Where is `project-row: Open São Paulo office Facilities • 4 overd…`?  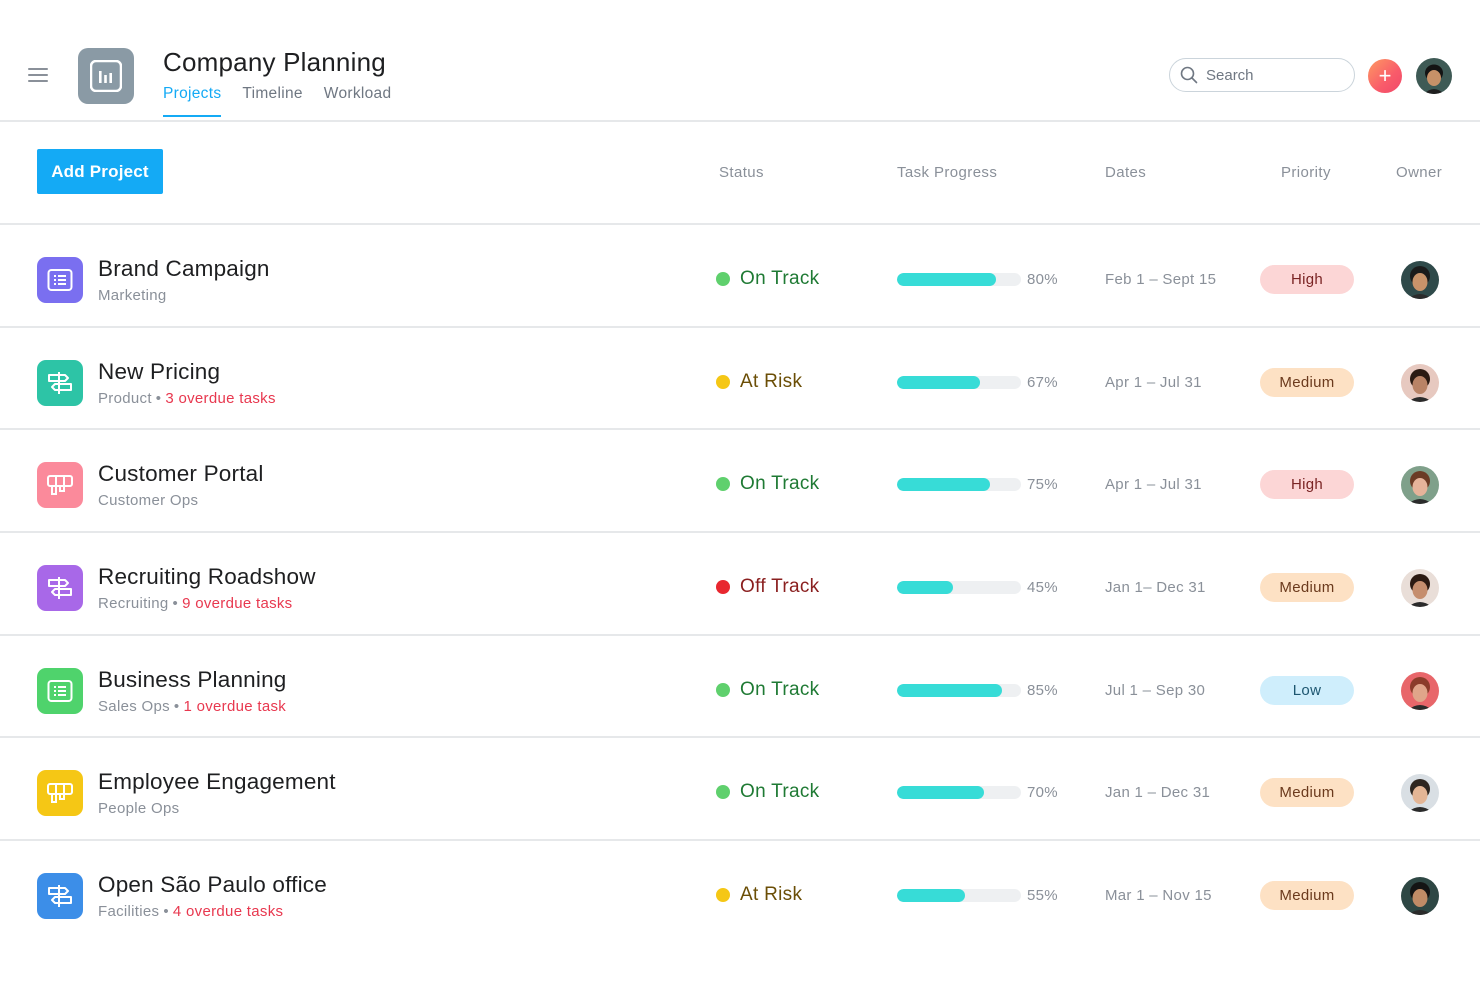 project-row: Open São Paulo office Facilities • 4 overd… is located at coordinates (740, 892).